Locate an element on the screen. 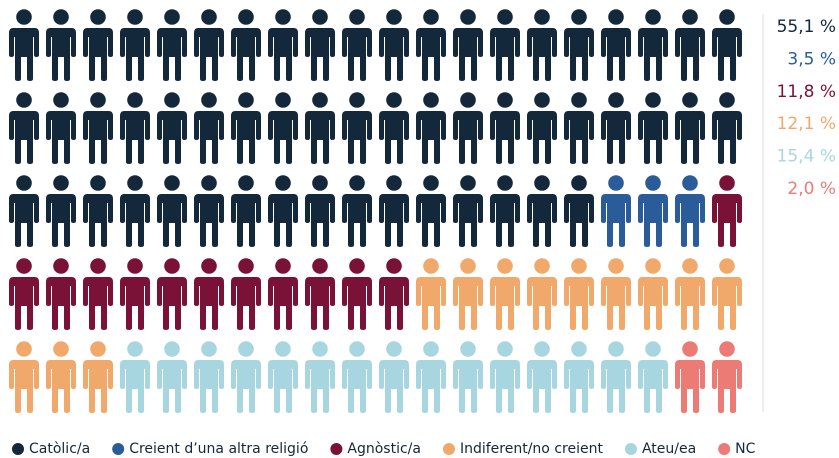 This screenshot has height=458, width=839. value-label: 3,5 % is located at coordinates (811, 59).